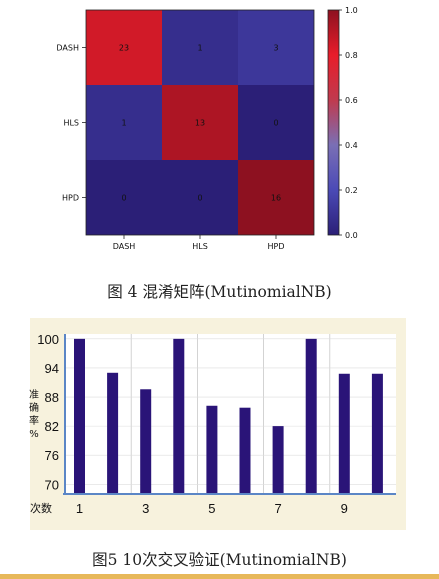  I want to click on x-tick-label: 9, so click(344, 508).